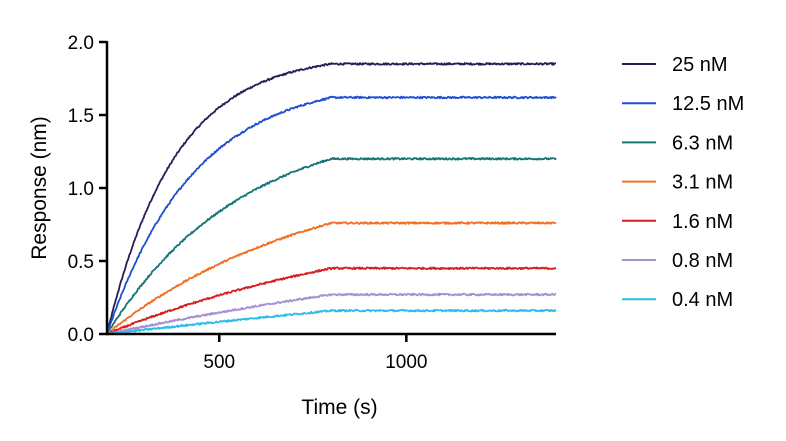 The height and width of the screenshot is (441, 786). Describe the element at coordinates (339, 407) in the screenshot. I see `x-axis-title: Time (s)` at that location.